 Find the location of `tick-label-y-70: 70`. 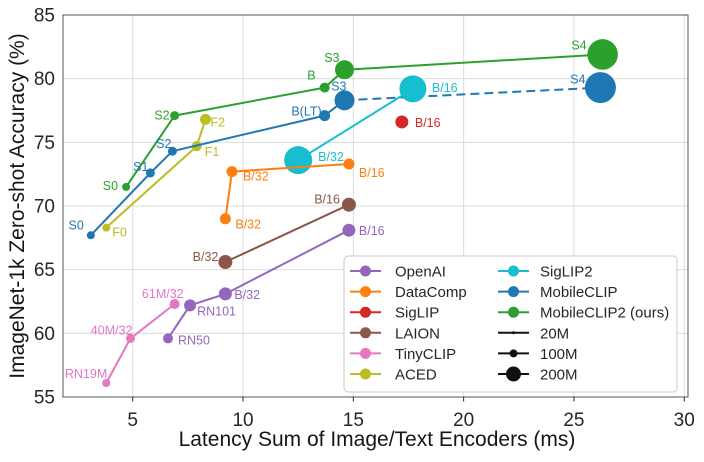

tick-label-y-70: 70 is located at coordinates (44, 207).